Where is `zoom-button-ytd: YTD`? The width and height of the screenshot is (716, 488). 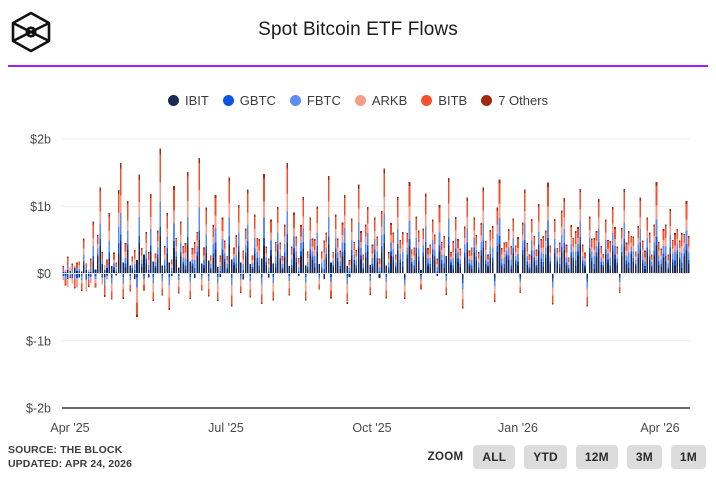 zoom-button-ytd: YTD is located at coordinates (545, 457).